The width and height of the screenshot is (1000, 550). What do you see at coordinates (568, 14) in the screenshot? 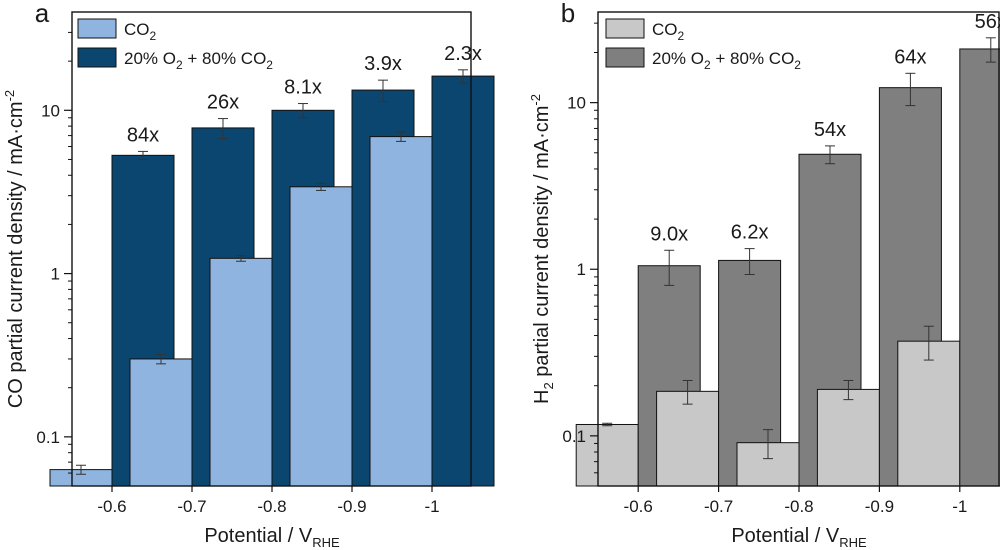
I see `panel-label: b` at bounding box center [568, 14].